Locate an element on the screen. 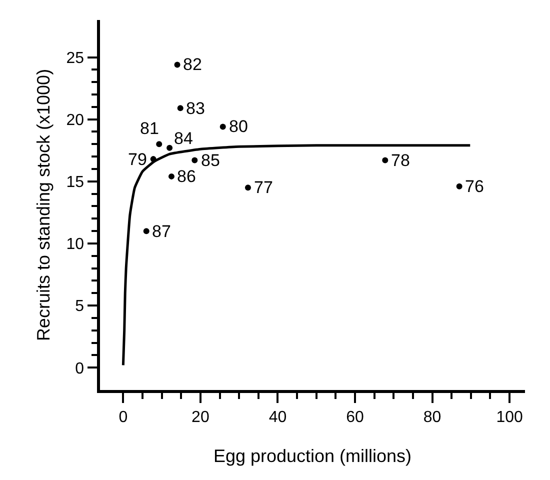 The image size is (550, 480). x-tick-label: 20 is located at coordinates (201, 417).